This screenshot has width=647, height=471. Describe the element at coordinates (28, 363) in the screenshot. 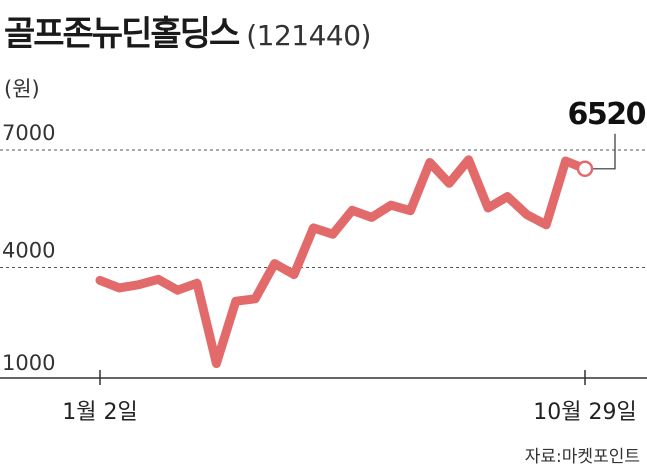

I see `y-tick-label: 1000` at that location.